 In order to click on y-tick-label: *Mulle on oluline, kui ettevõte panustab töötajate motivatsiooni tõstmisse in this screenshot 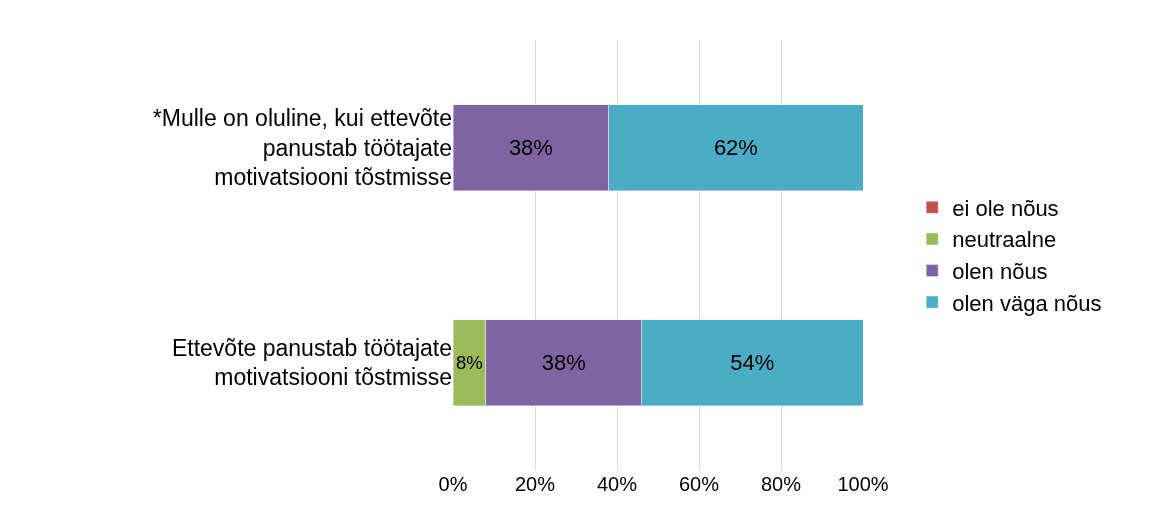, I will do `click(302, 147)`.